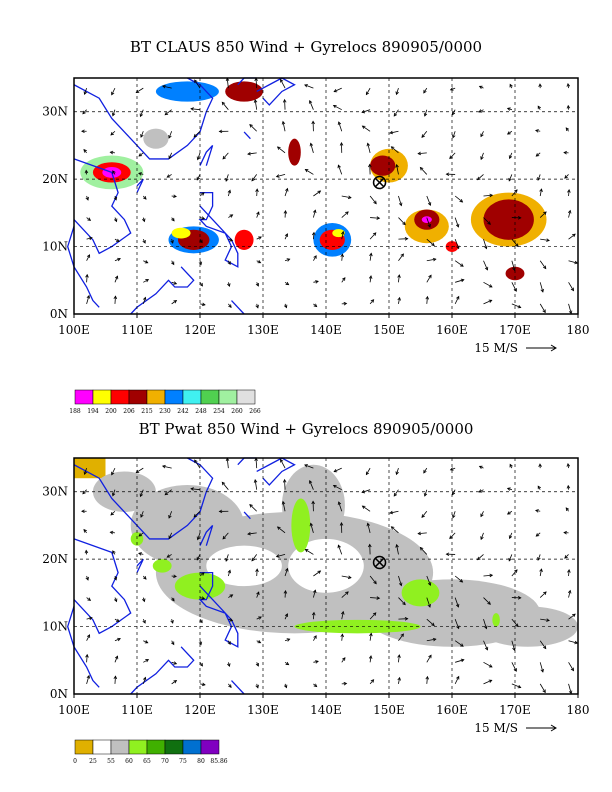 This screenshot has width=612, height=792. What do you see at coordinates (578, 330) in the screenshot?
I see `x-tick-label: 180` at bounding box center [578, 330].